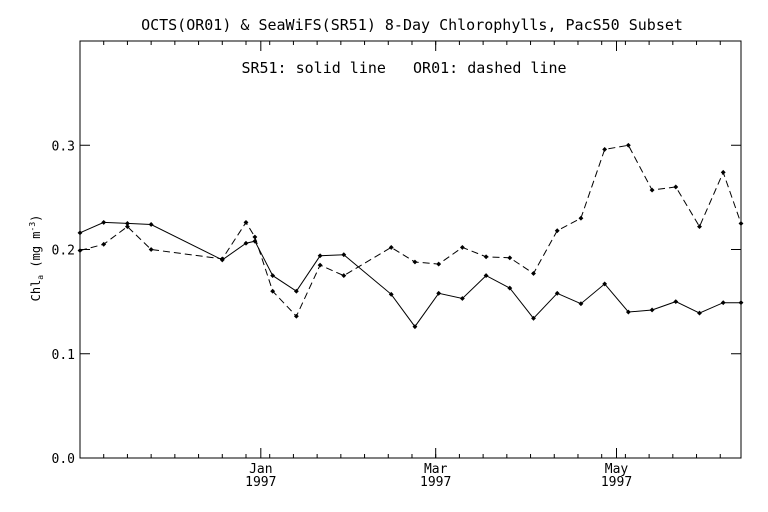 The image size is (768, 512). I want to click on x-tick-label: Jan, so click(260, 469).